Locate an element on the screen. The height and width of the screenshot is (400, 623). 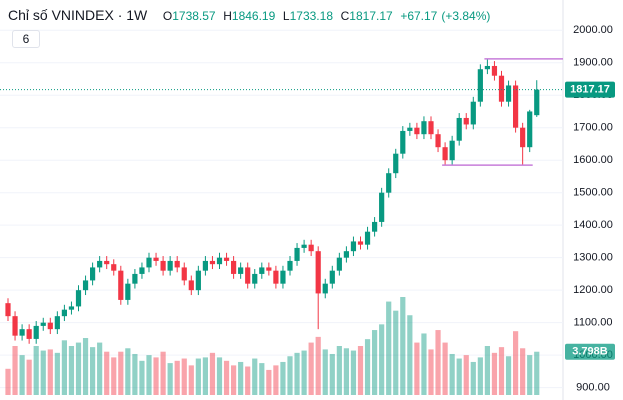
l-value: 1733.18 is located at coordinates (311, 16).